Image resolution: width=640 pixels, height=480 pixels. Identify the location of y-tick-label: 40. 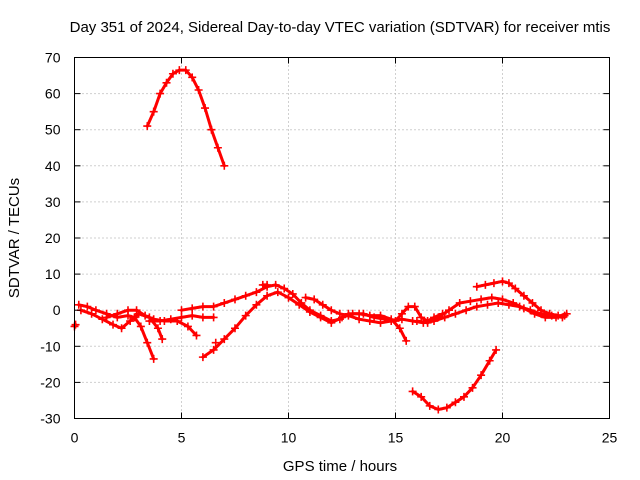
(53, 166).